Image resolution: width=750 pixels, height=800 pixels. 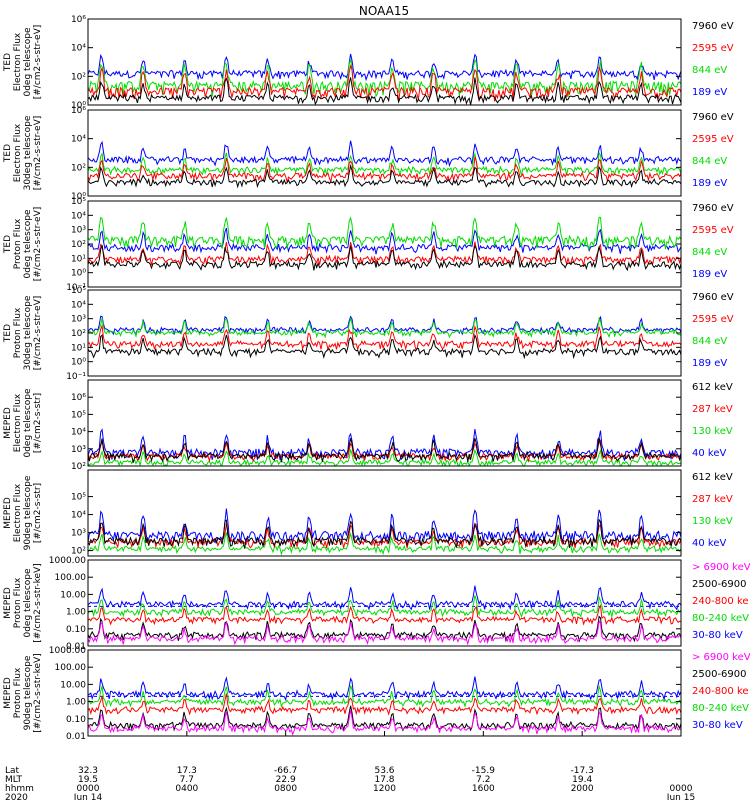 I want to click on y-axis-label-line: MEPED, so click(x=8, y=693).